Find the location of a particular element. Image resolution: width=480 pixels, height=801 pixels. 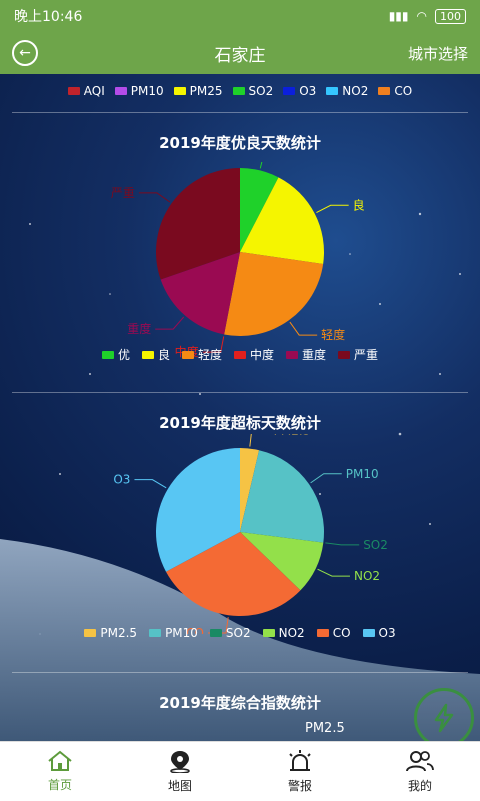

app-bar: ← 石家庄 城市选择 is located at coordinates (240, 53).